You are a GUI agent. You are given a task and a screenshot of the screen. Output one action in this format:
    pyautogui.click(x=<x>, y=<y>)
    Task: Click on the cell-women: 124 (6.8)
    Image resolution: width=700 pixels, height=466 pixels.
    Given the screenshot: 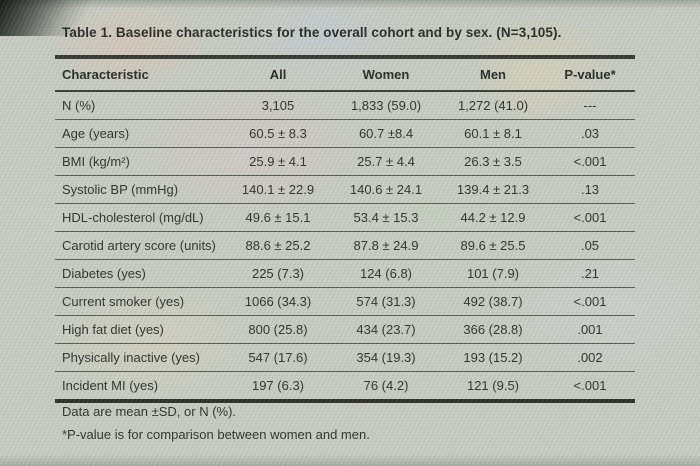 What is the action you would take?
    pyautogui.click(x=386, y=273)
    